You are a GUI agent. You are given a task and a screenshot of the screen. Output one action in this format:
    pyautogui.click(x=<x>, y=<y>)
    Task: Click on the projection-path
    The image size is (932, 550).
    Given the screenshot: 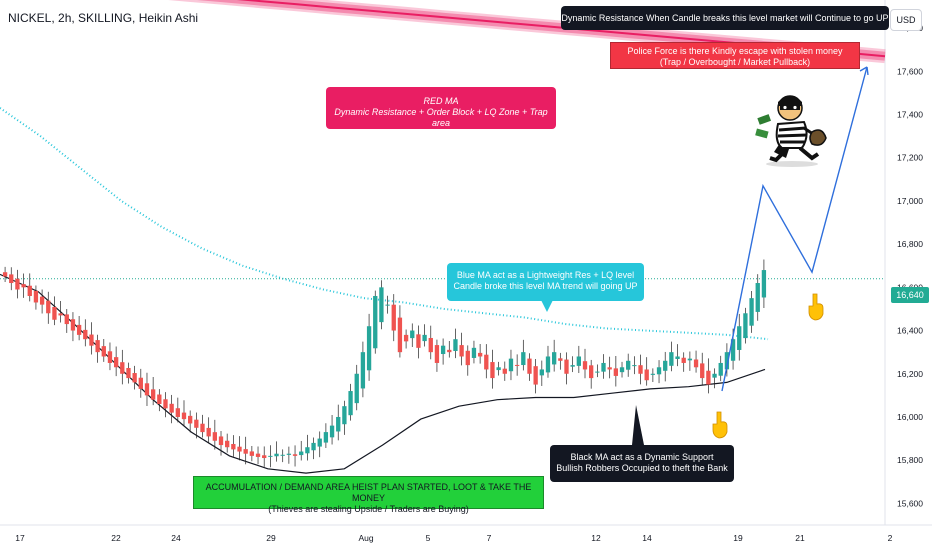 What is the action you would take?
    pyautogui.click(x=794, y=229)
    